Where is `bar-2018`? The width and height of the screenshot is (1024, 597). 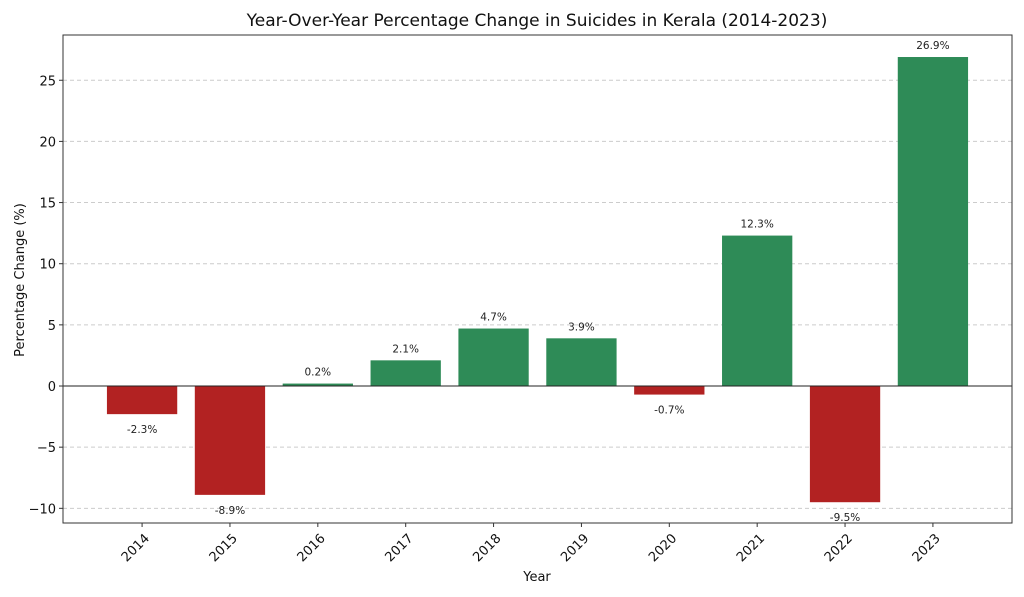
bar-2018 is located at coordinates (493, 357).